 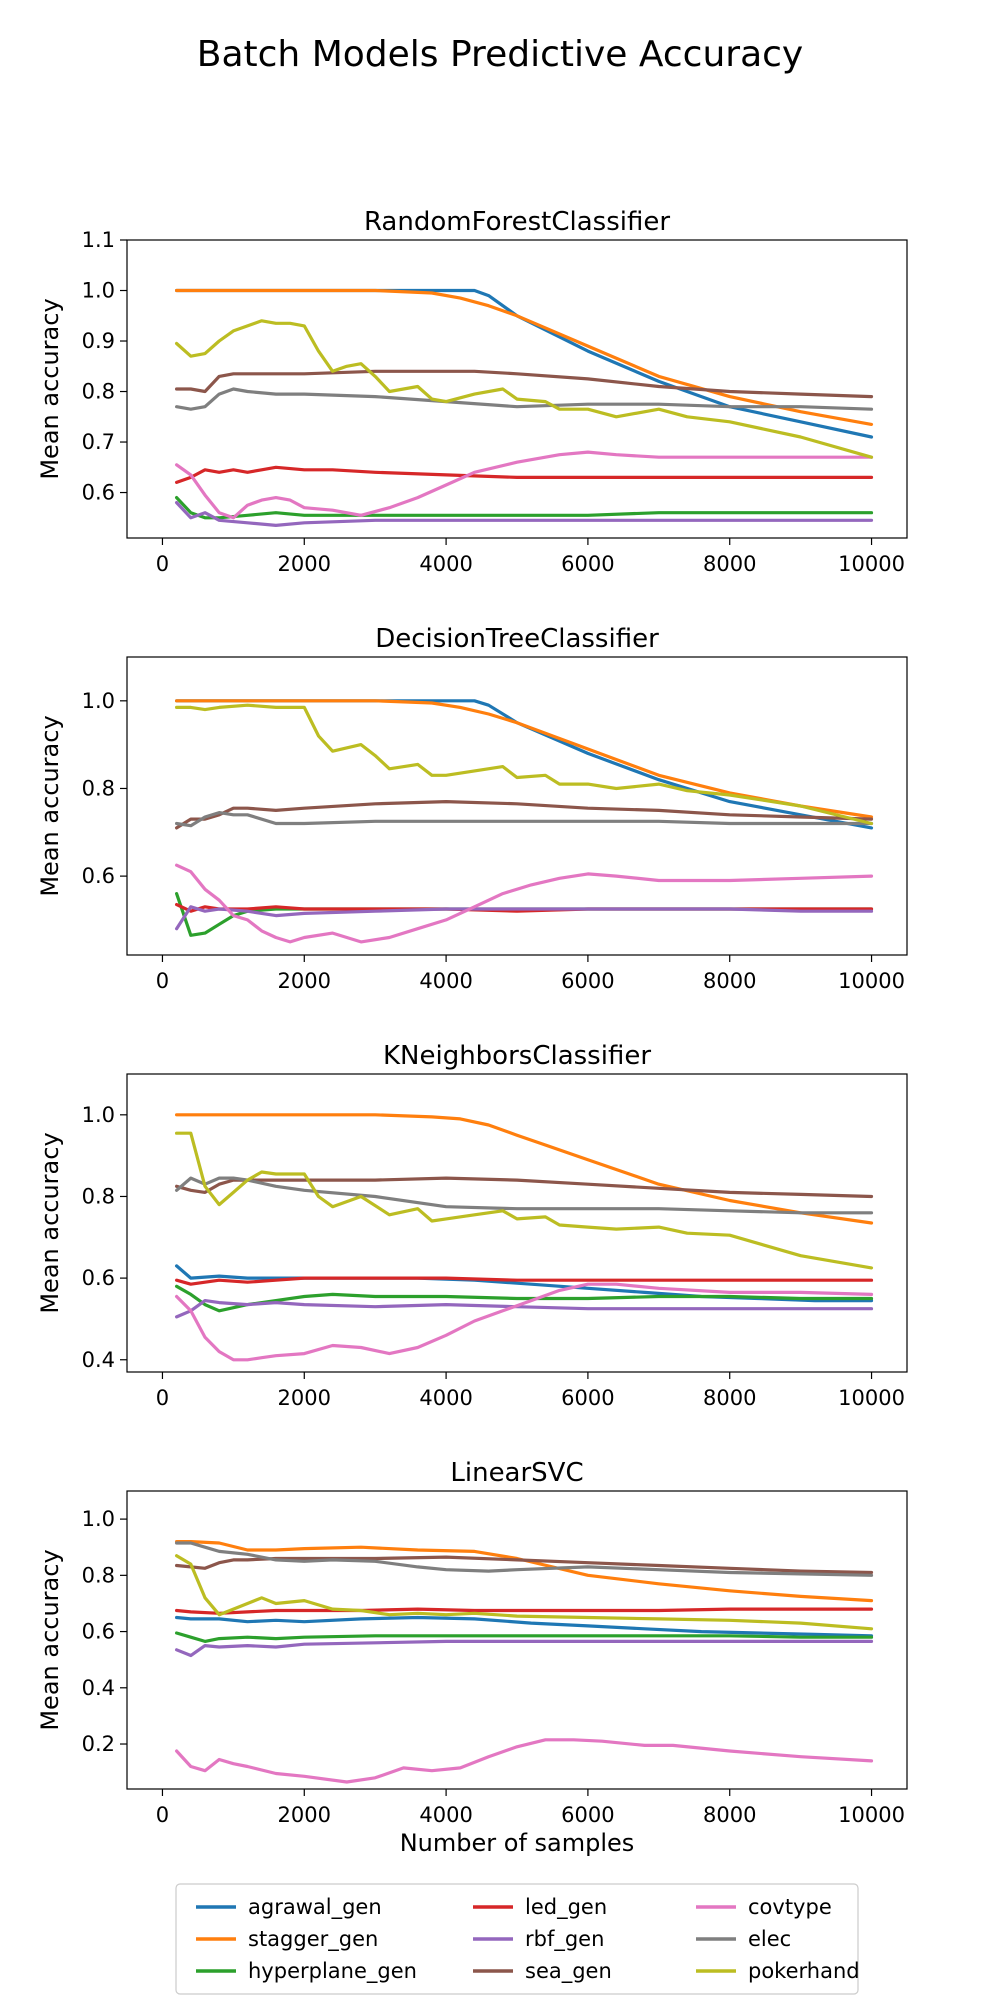 What do you see at coordinates (516, 1473) in the screenshot?
I see `subplot-title: LinearSVC` at bounding box center [516, 1473].